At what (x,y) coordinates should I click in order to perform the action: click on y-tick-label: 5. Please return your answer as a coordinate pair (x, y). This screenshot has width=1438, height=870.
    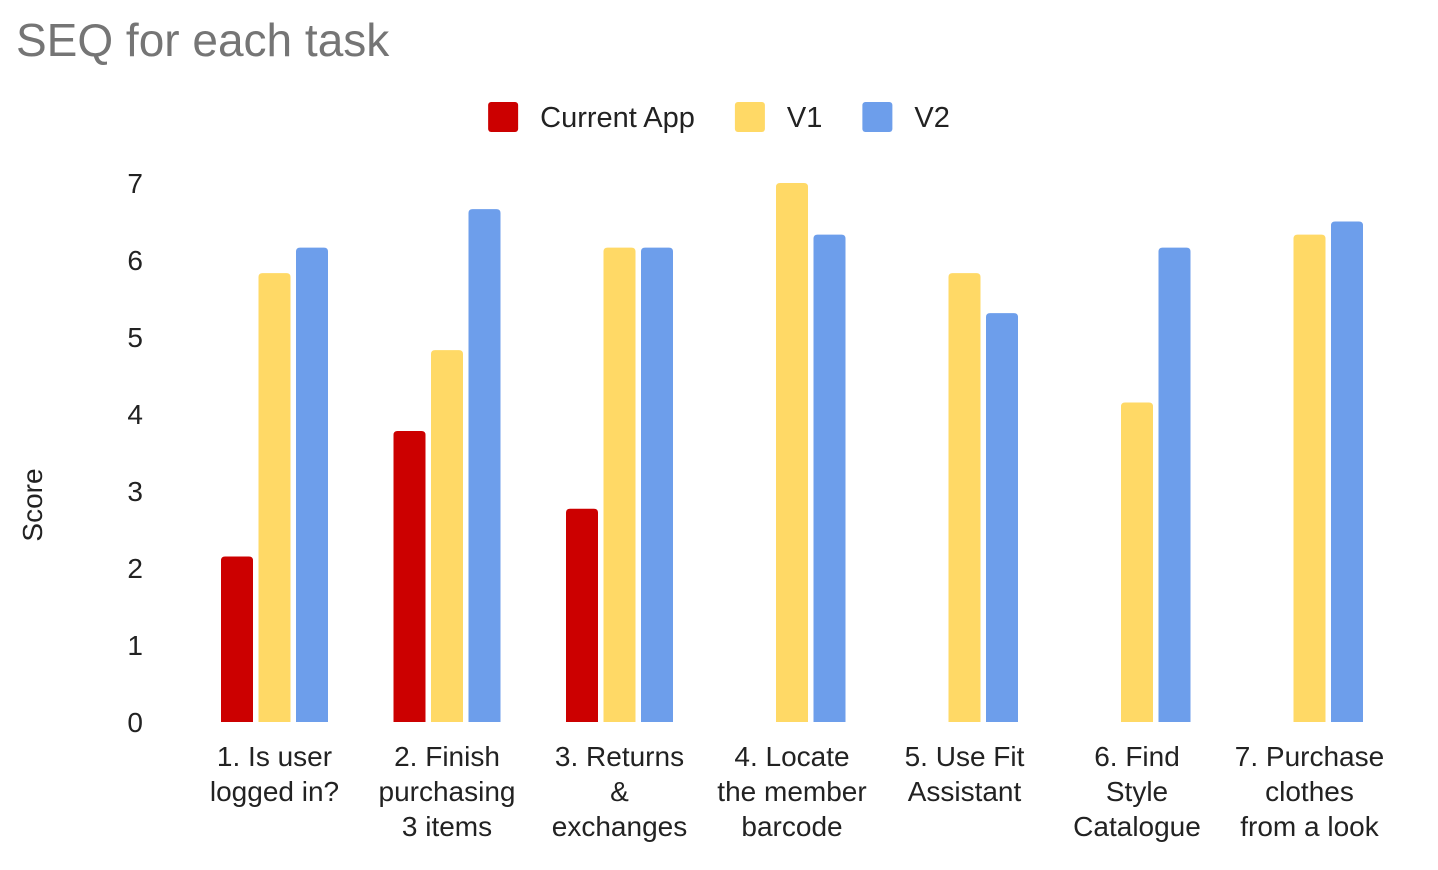
    Looking at the image, I should click on (135, 337).